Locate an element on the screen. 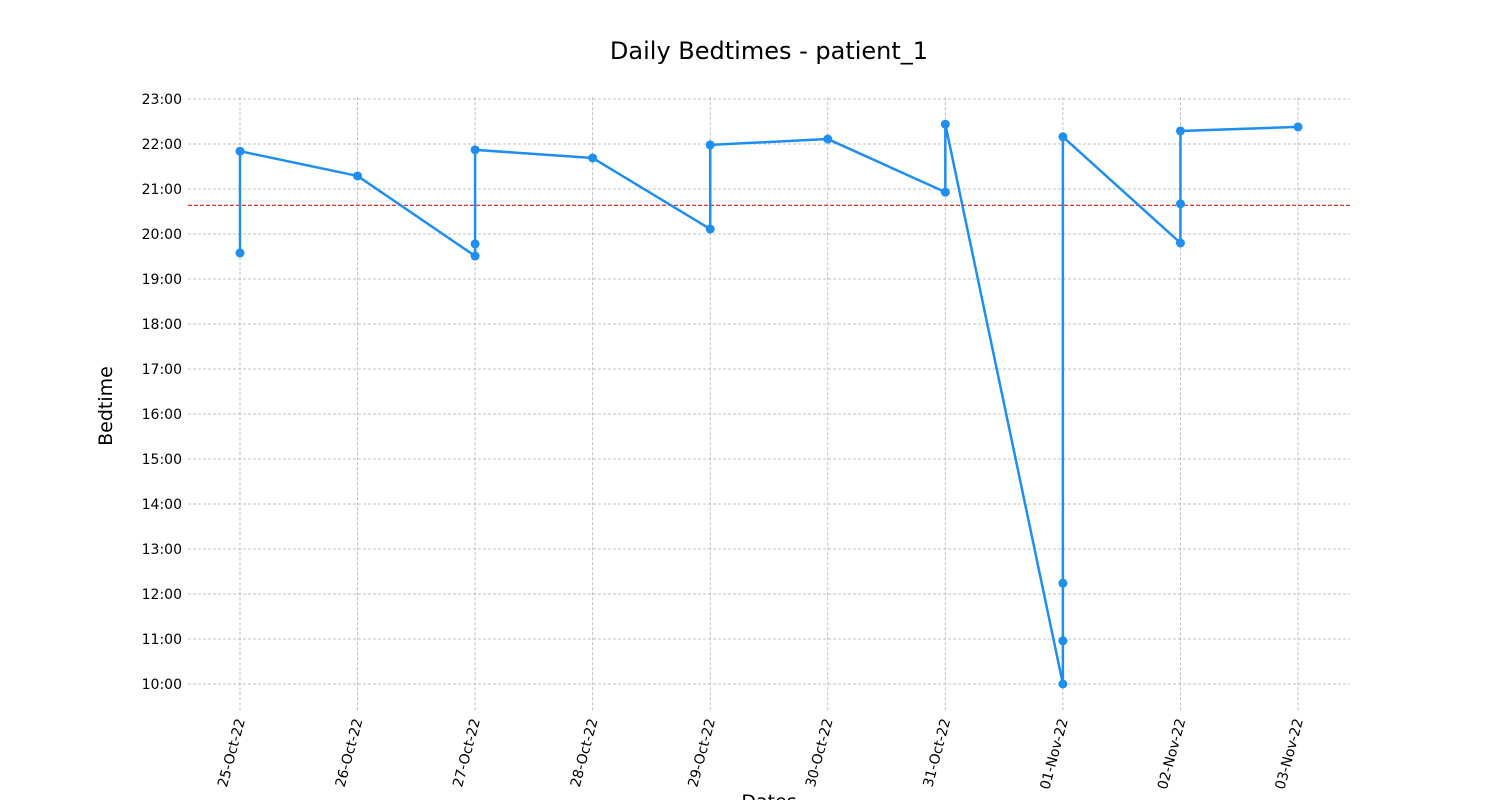 Image resolution: width=1500 pixels, height=800 pixels. x-tick-label: 27-Oct-22 is located at coordinates (467, 753).